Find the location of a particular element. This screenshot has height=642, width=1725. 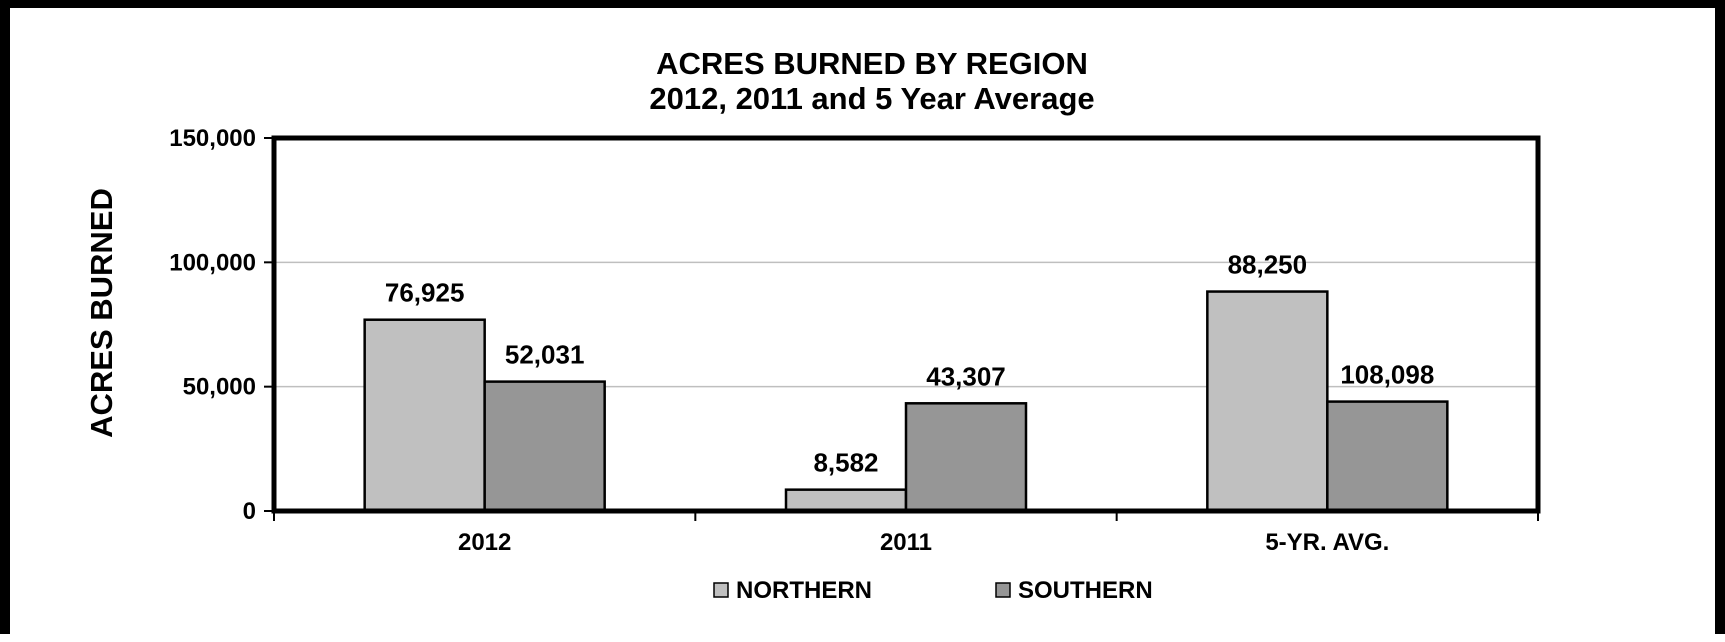

x-tick-label: 2012 is located at coordinates (484, 542).